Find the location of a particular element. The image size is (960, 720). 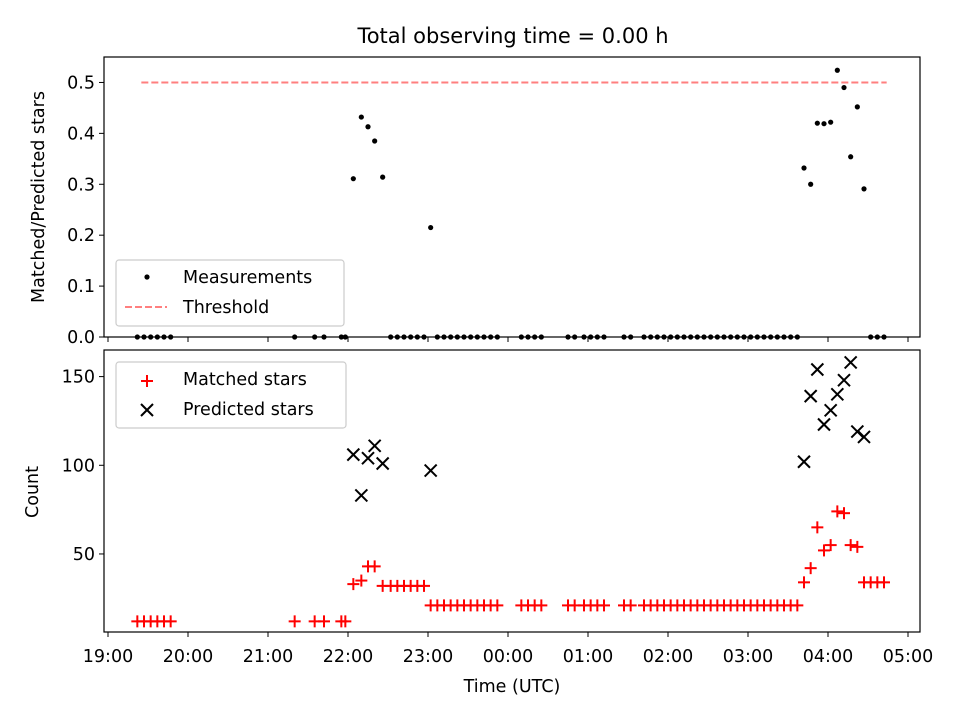

y-tick-label: 100 is located at coordinates (78, 466).